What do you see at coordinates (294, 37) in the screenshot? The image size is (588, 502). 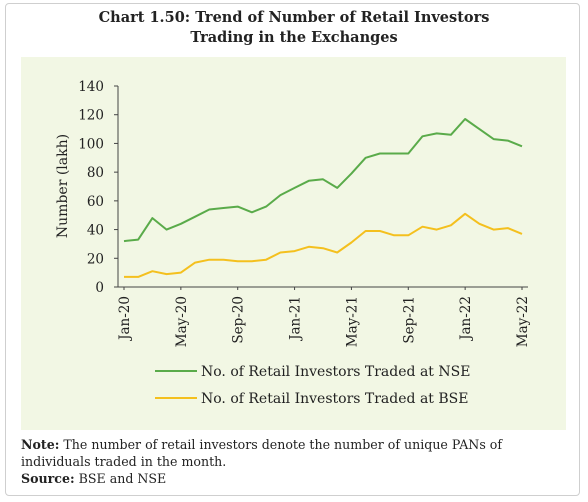 I see `chart-title-line2: Trading in the Exchanges` at bounding box center [294, 37].